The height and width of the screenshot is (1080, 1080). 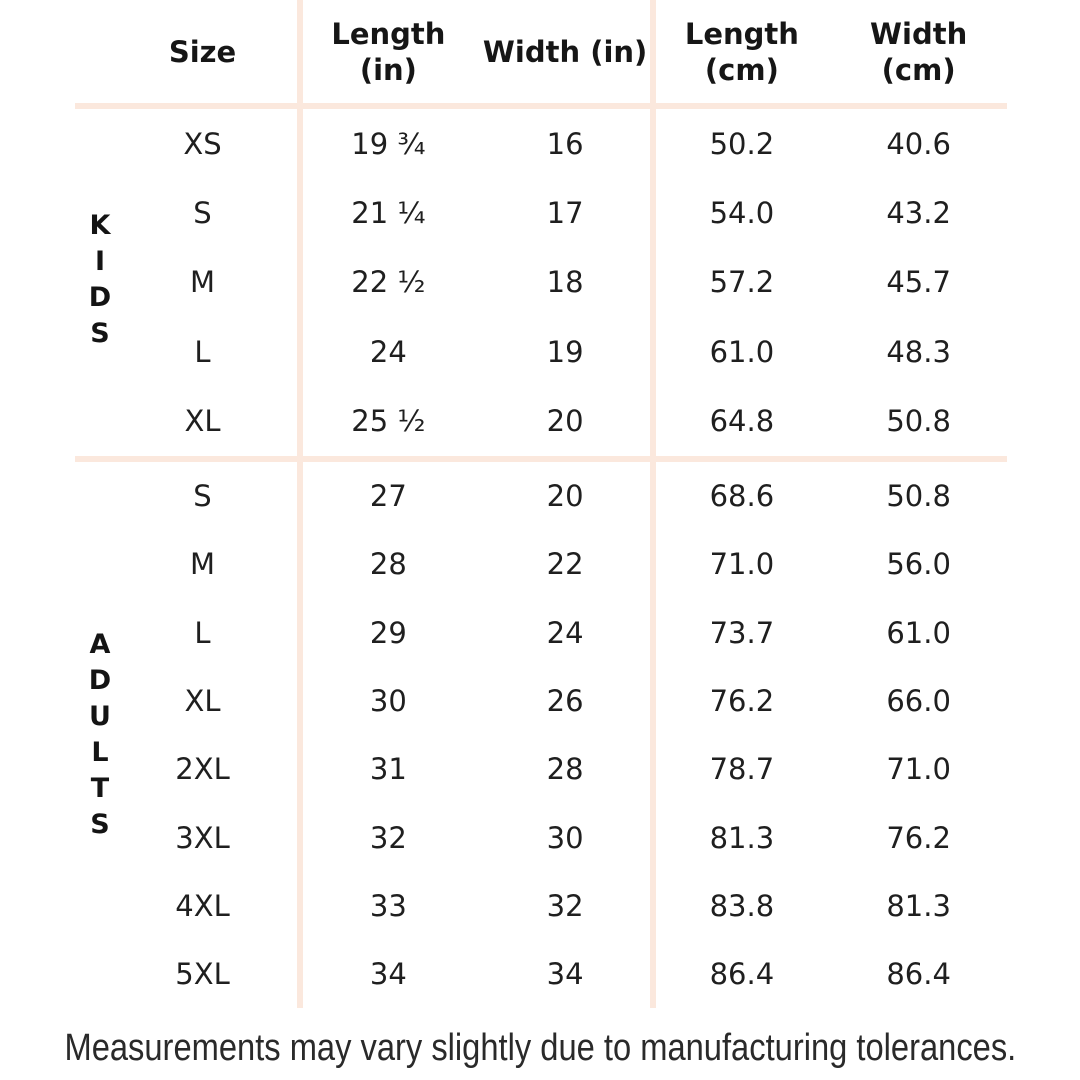 I want to click on cell-size: 4XL, so click(x=202, y=905).